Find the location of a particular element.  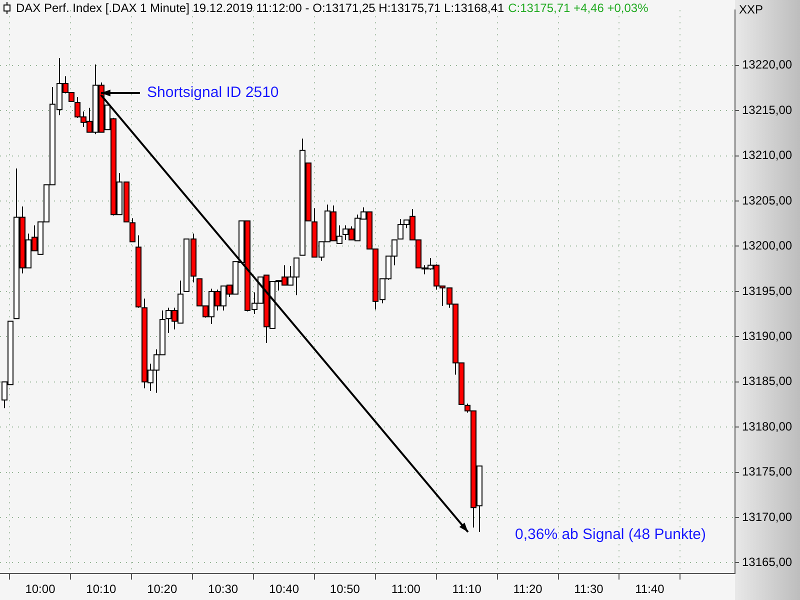

y-tick-label: 13185,00 is located at coordinates (767, 381).